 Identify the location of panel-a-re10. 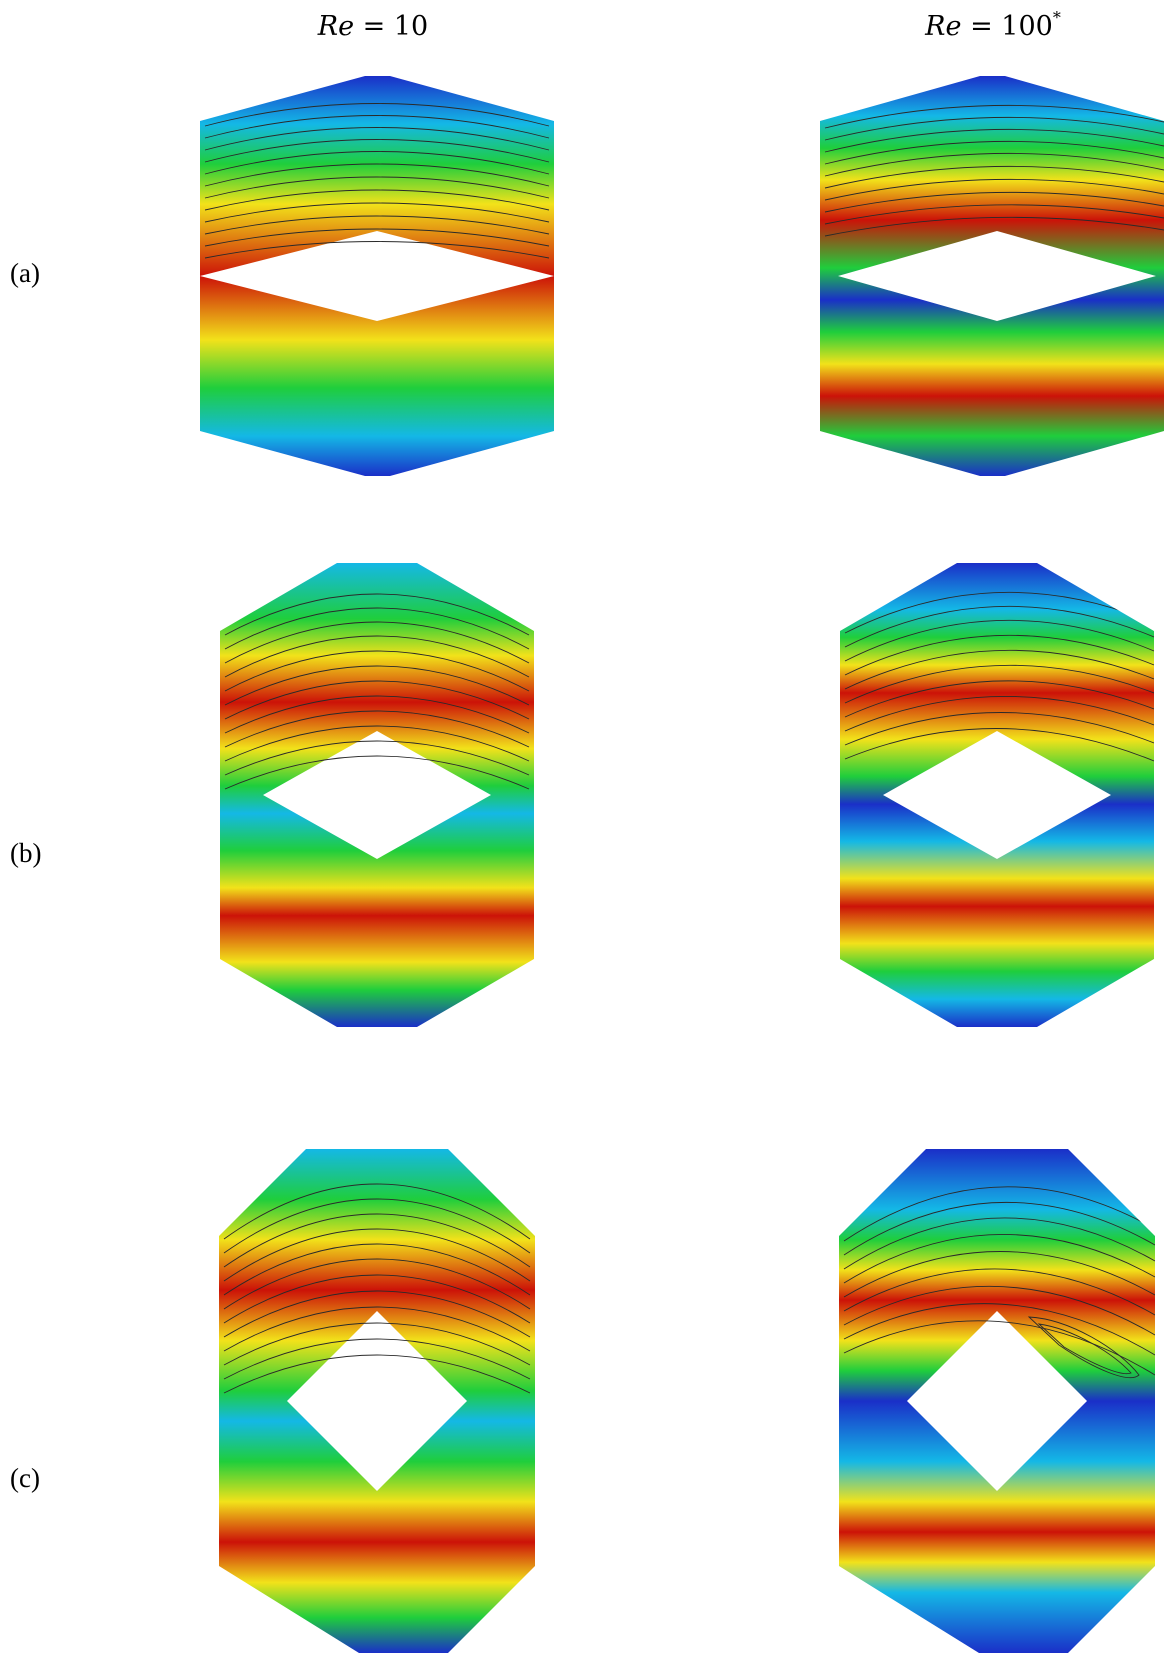
(377, 276).